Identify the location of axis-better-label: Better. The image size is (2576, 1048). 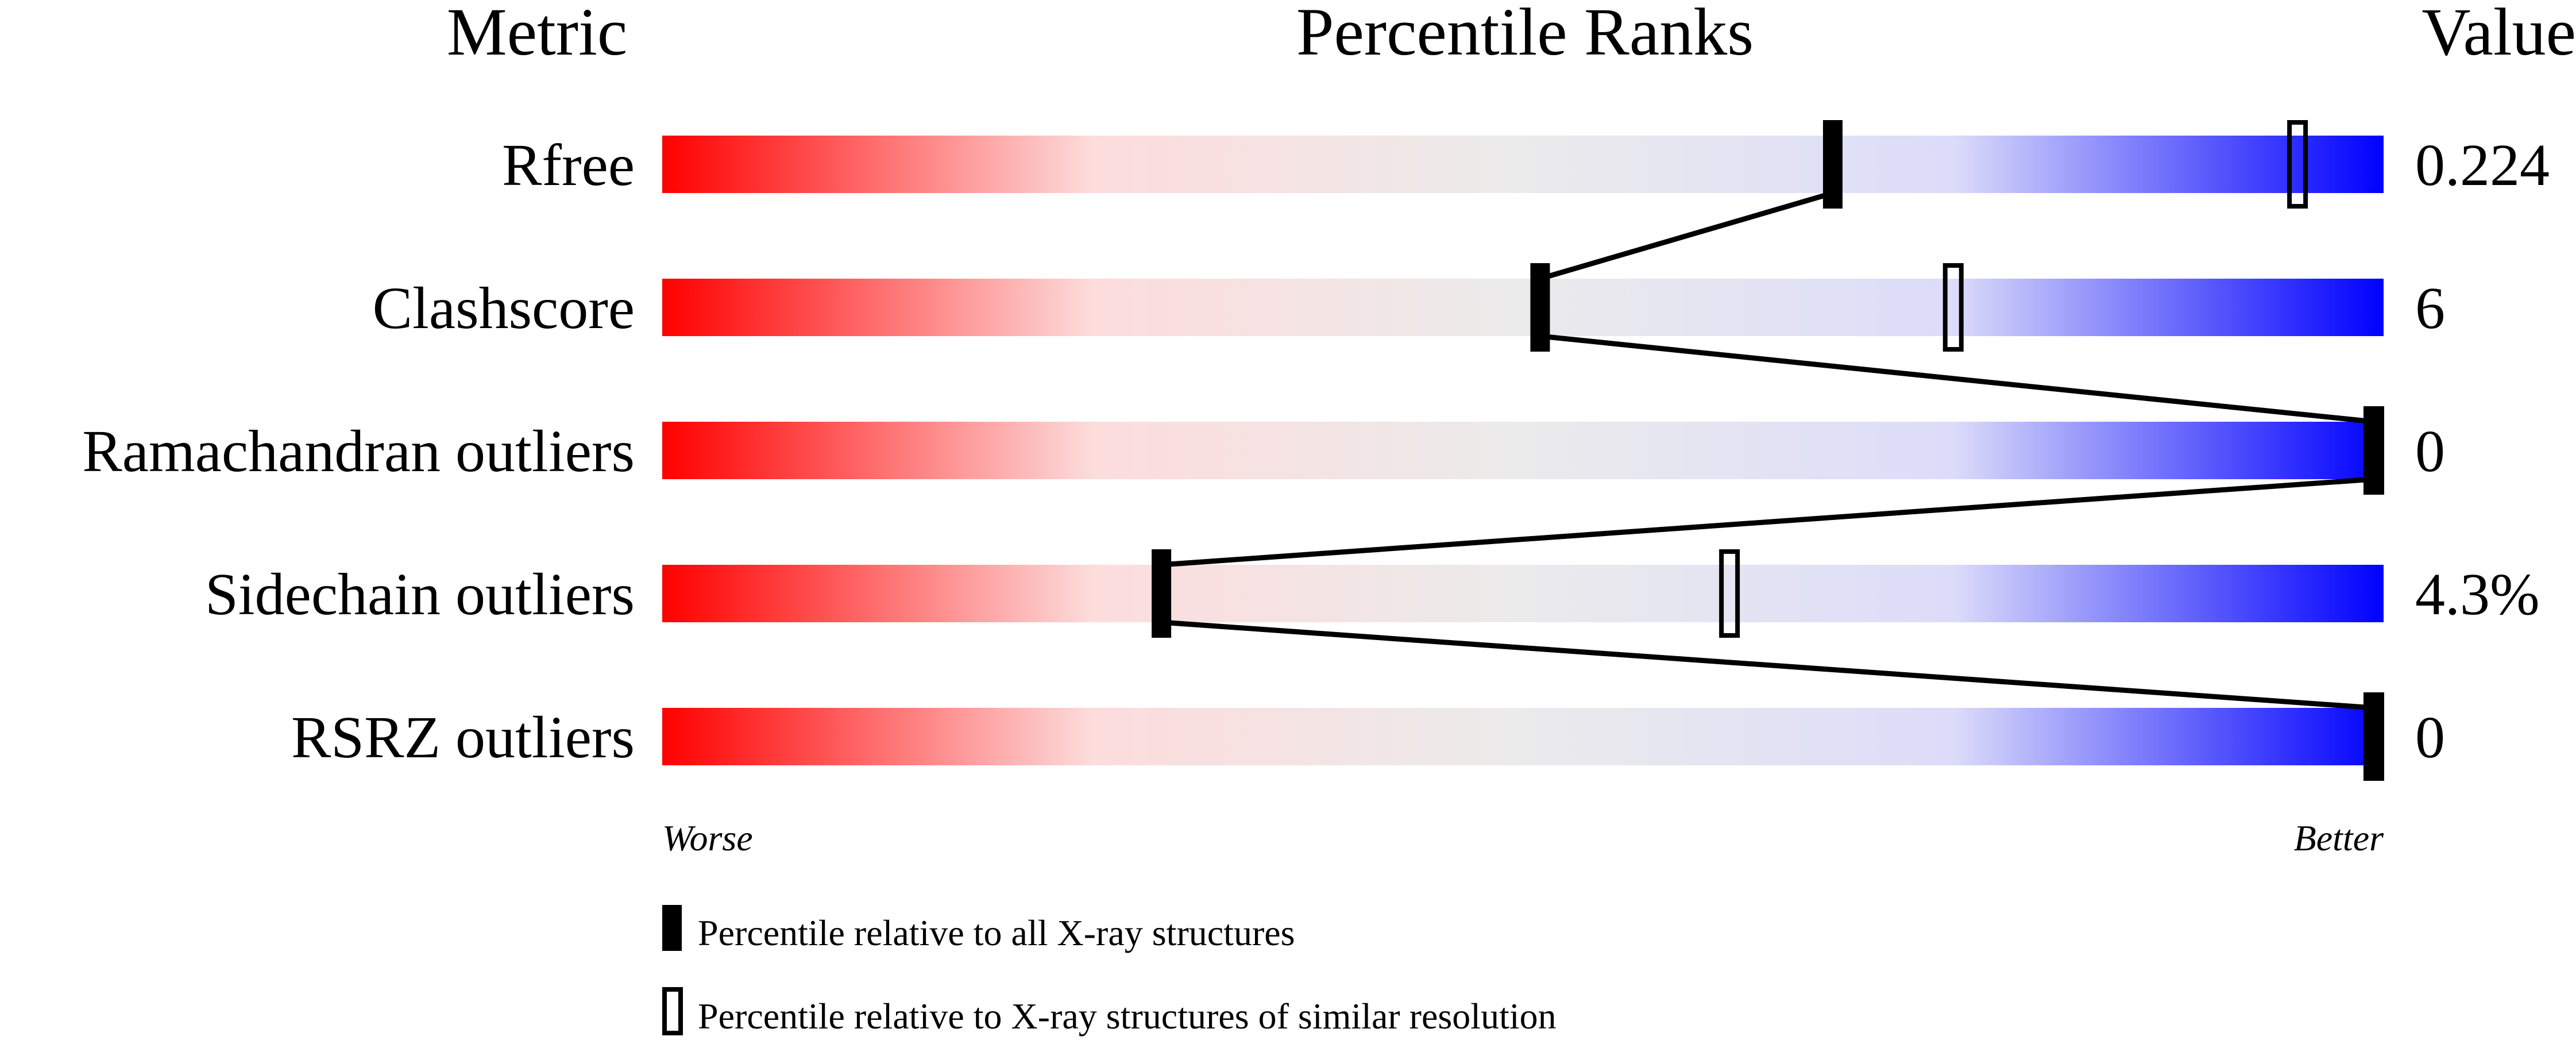
(2339, 838).